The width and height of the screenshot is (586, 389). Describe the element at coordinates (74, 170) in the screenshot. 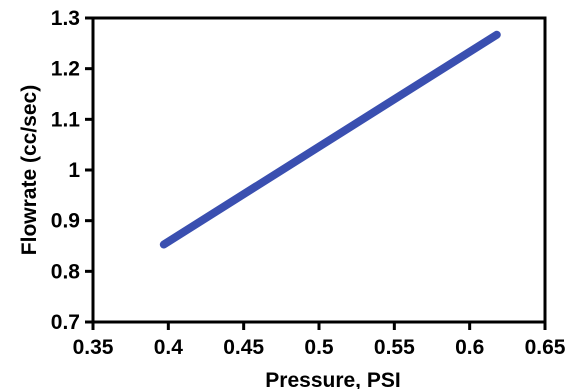

I see `y-tick-label: 1` at that location.